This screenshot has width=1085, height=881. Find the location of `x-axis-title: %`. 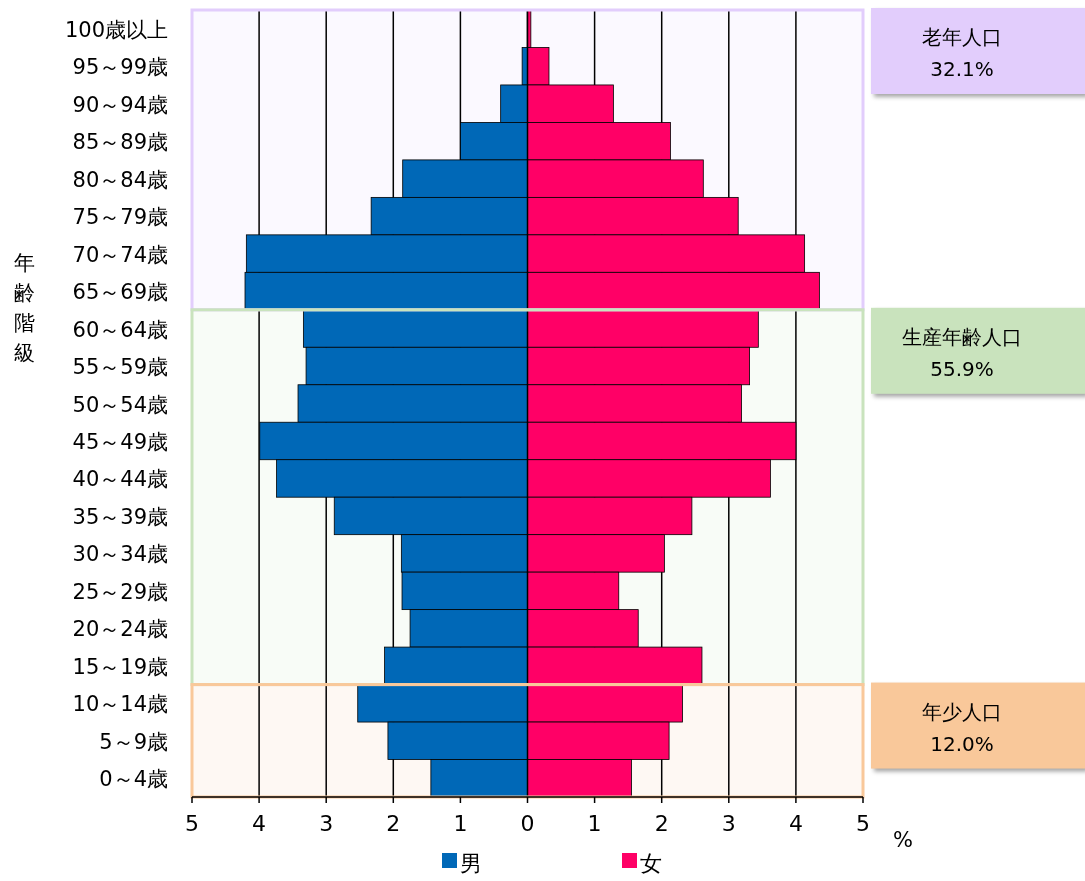

x-axis-title: % is located at coordinates (903, 840).